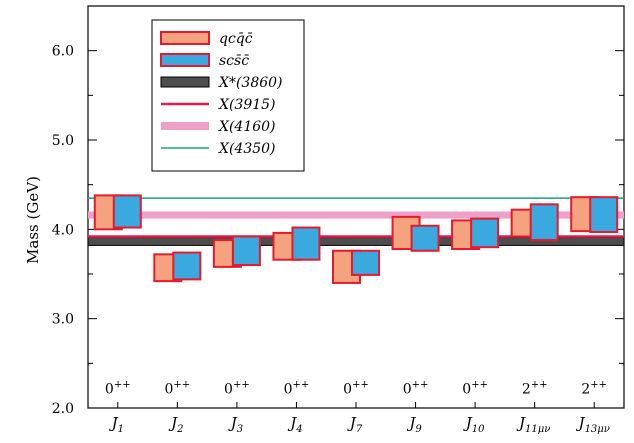 The width and height of the screenshot is (634, 443). What do you see at coordinates (63, 409) in the screenshot?
I see `y-tick-label: 2.0` at bounding box center [63, 409].